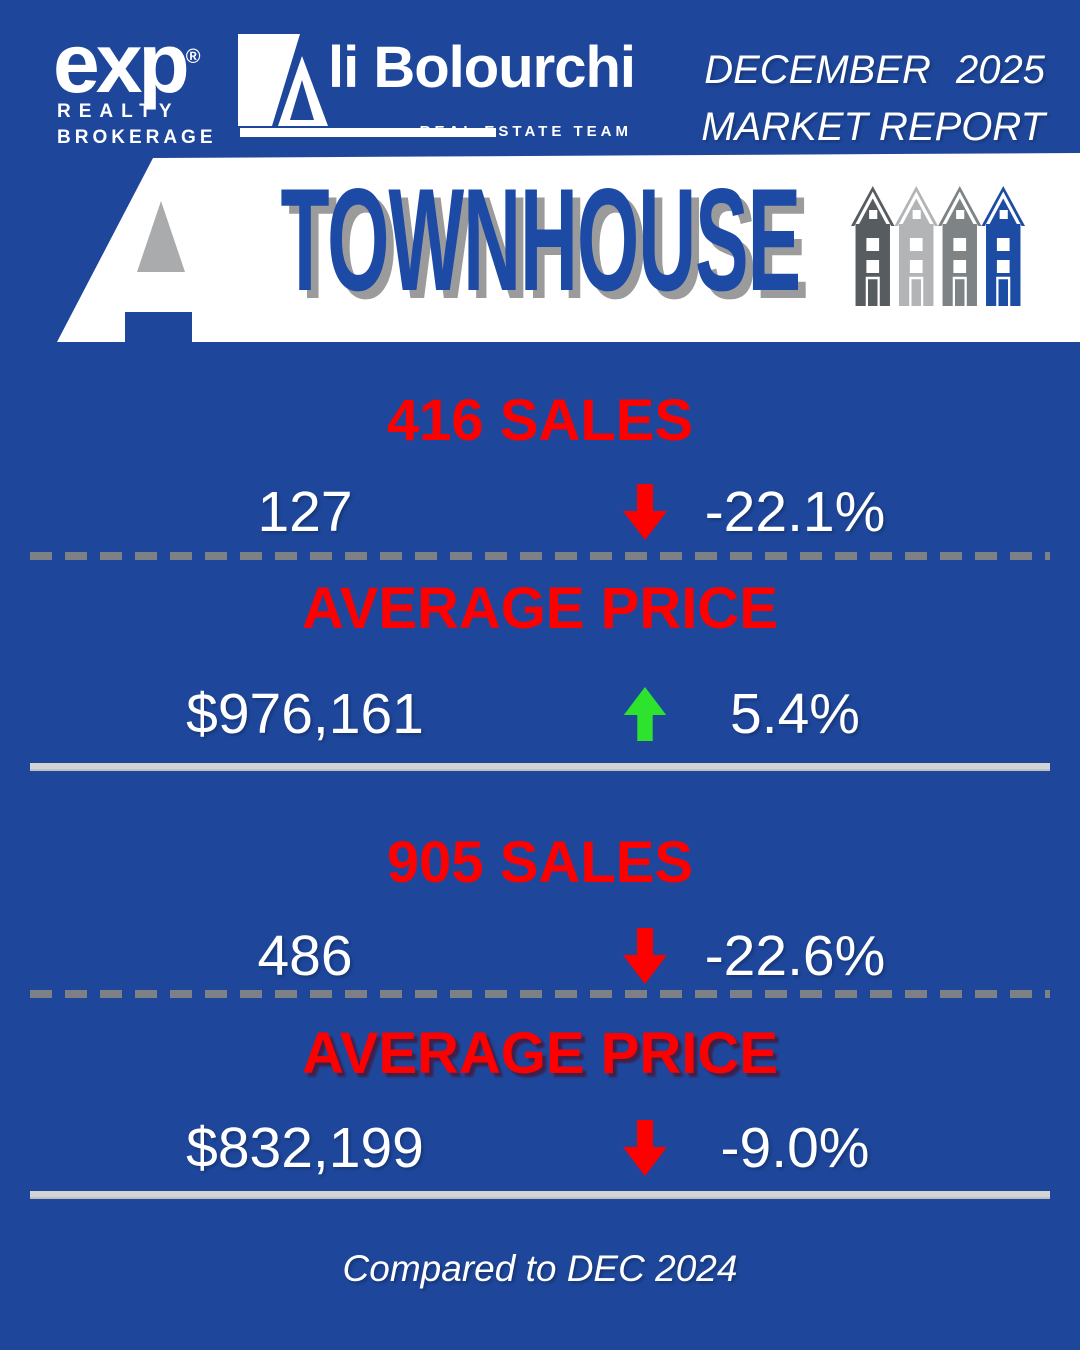 This screenshot has width=1080, height=1350. I want to click on exp-logo-realty-label: REALTY, so click(118, 112).